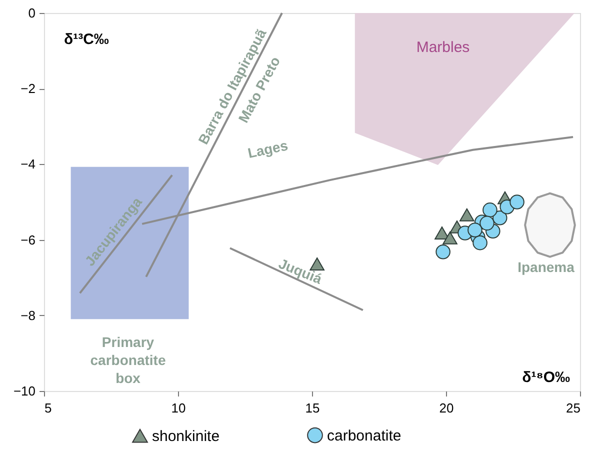 The height and width of the screenshot is (454, 591). I want to click on x-tick-label: 25, so click(573, 408).